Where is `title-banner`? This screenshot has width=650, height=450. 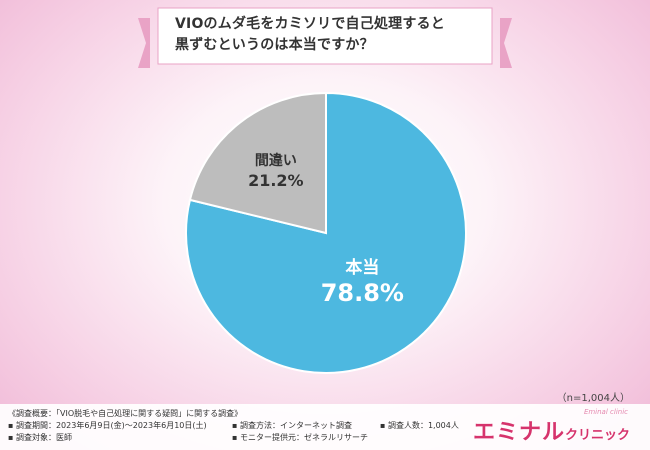
title-banner is located at coordinates (325, 37).